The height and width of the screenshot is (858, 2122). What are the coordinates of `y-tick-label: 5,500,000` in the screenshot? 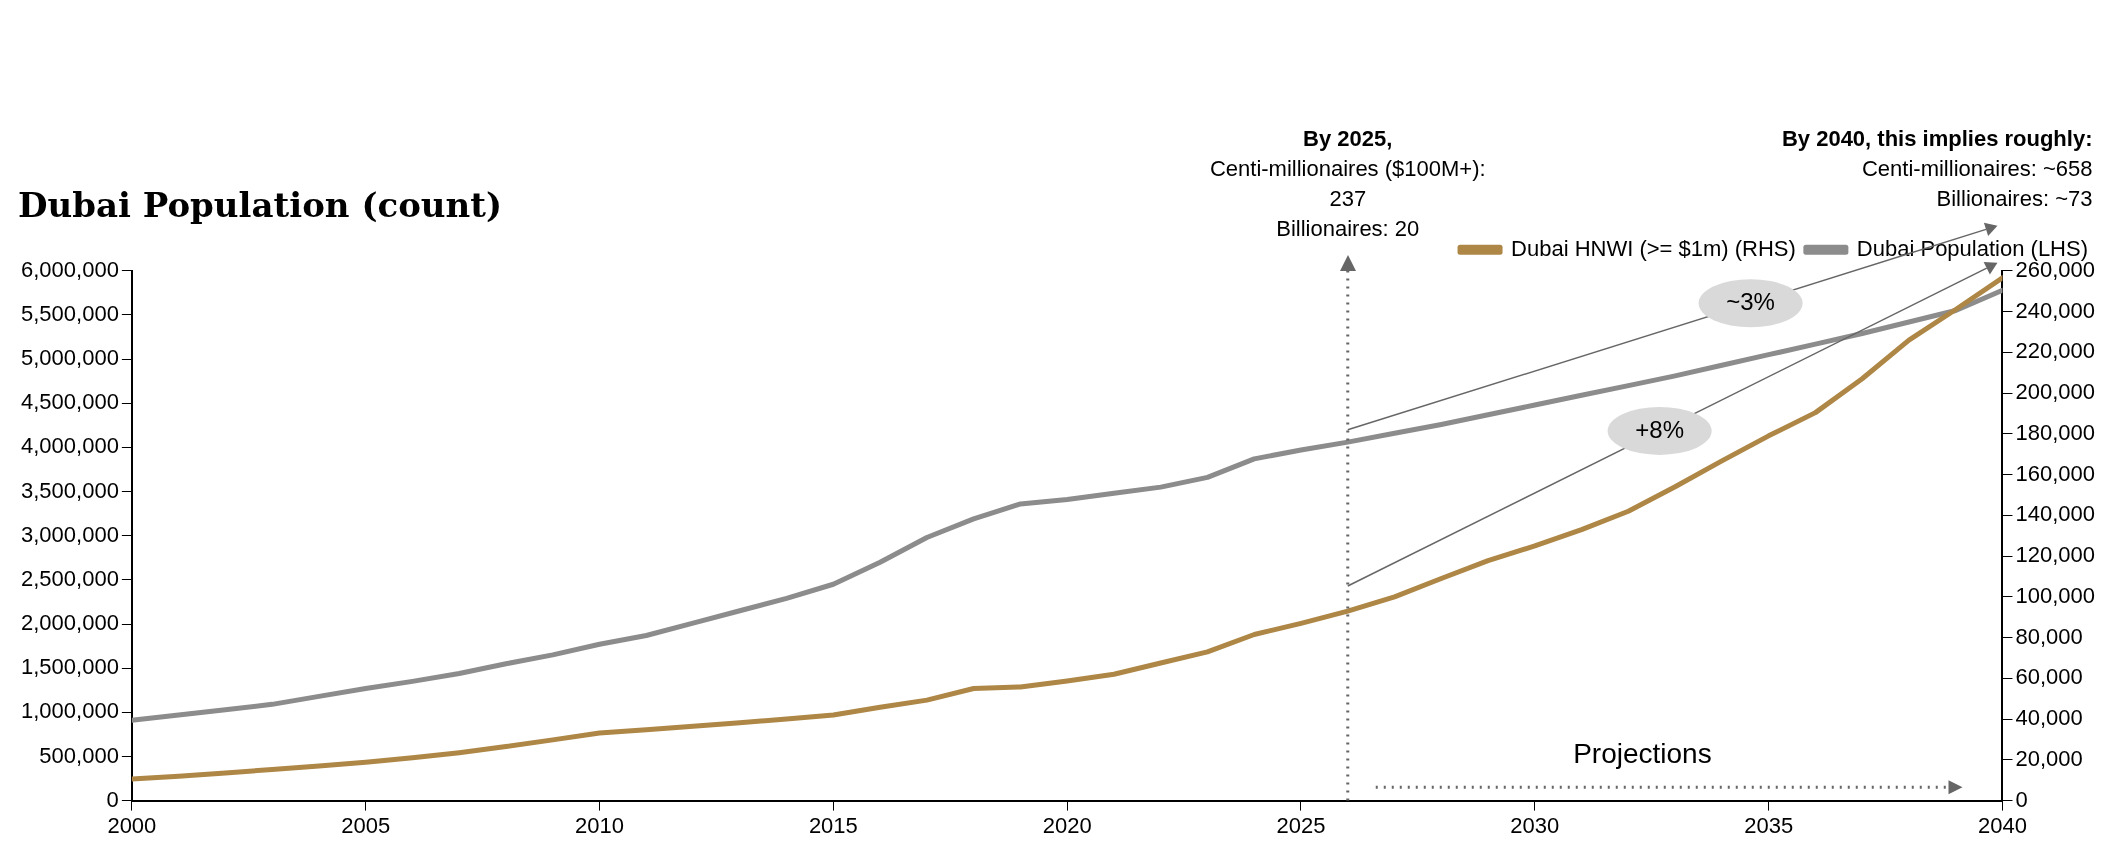 It's located at (70, 314).